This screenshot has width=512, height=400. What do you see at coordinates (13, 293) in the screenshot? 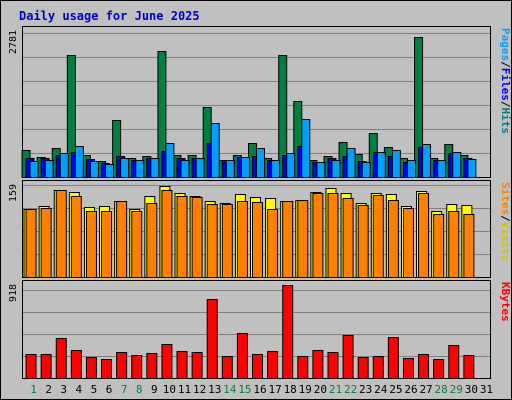
I see `y-max-label: 918` at bounding box center [13, 293].